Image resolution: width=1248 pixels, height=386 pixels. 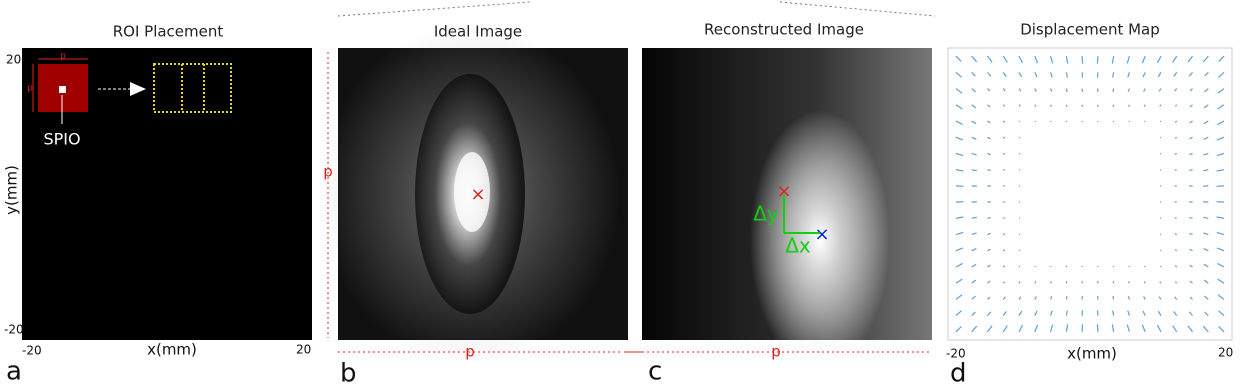 What do you see at coordinates (472, 192) in the screenshot?
I see `psf-core` at bounding box center [472, 192].